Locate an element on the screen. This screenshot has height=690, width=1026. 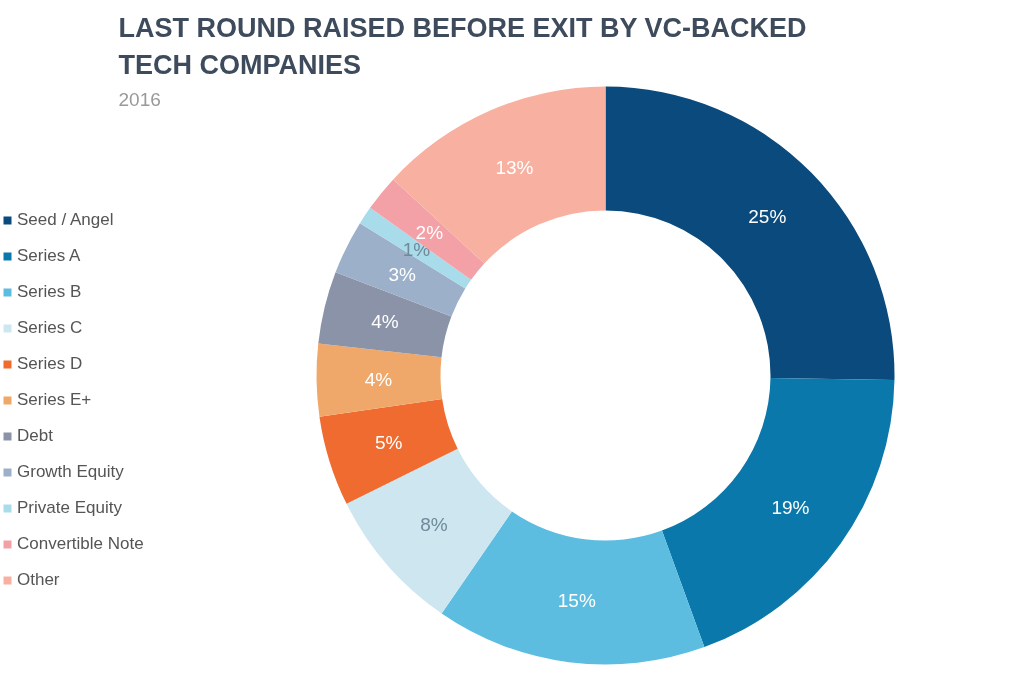
legend-label: Private Equity is located at coordinates (69, 508).